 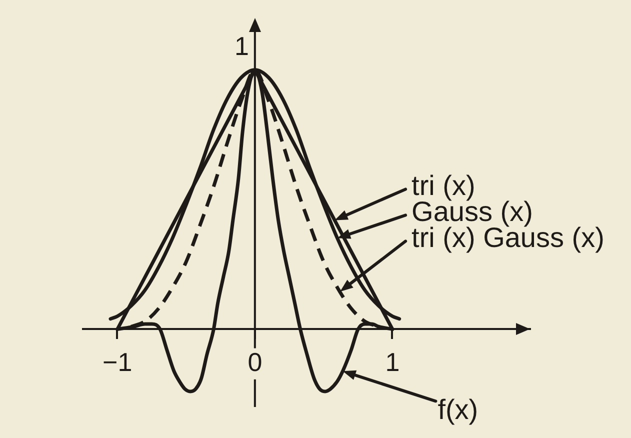 I want to click on annotation: 1, so click(x=241, y=46).